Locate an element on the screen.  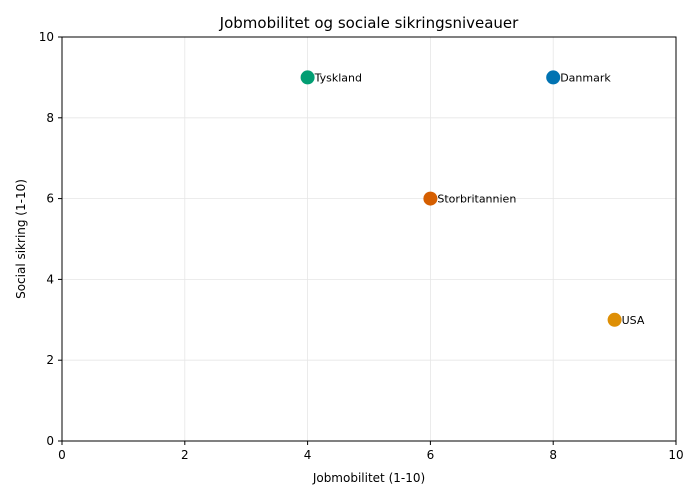
x-tick-label: 2 is located at coordinates (185, 455).